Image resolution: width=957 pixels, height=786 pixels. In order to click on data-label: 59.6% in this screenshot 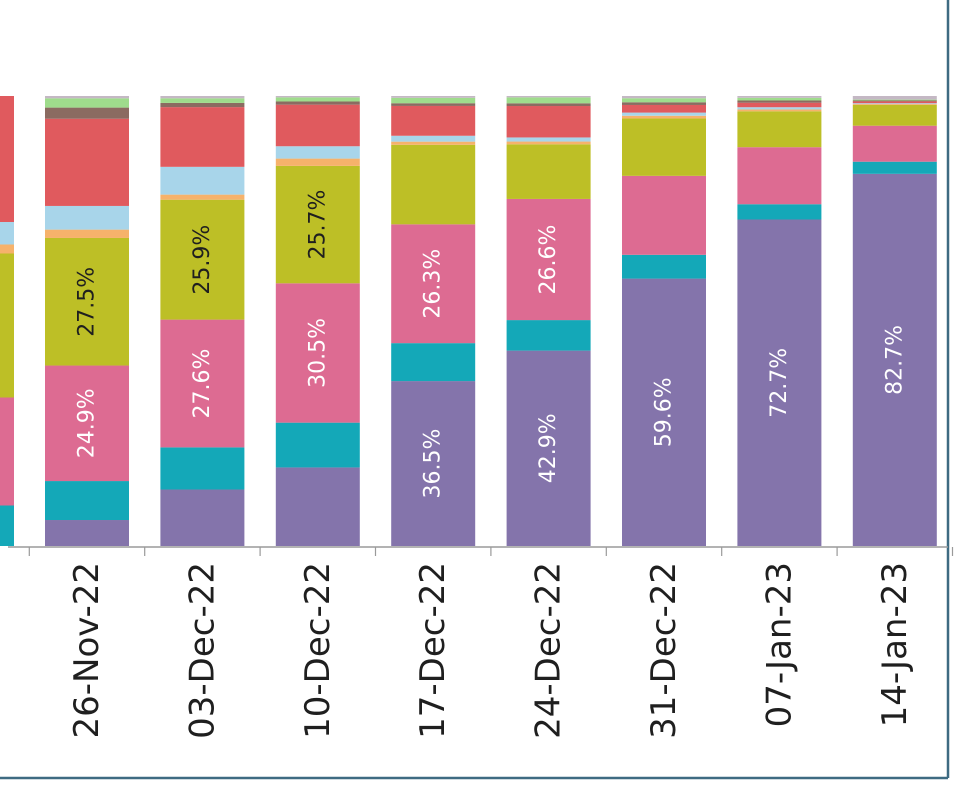, I will do `click(664, 412)`.